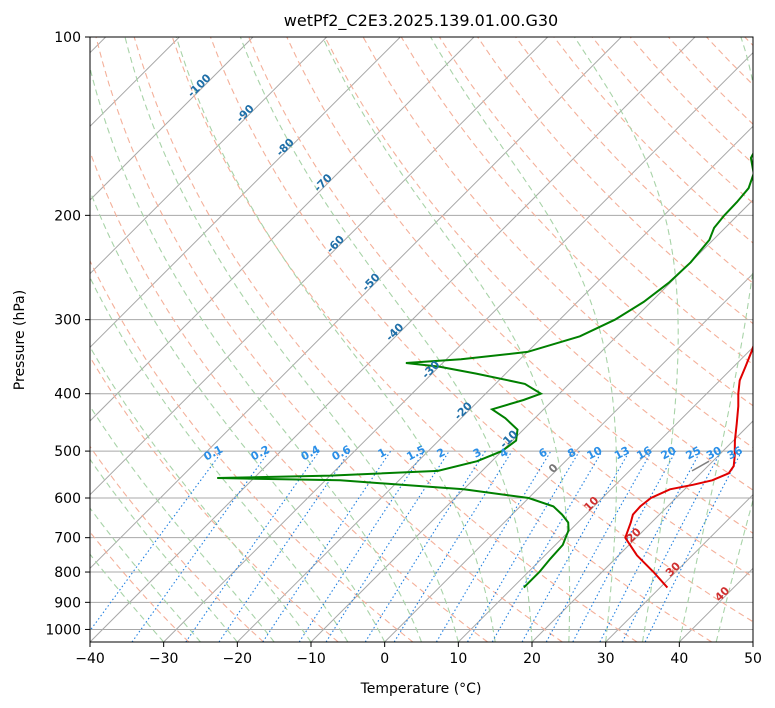  Describe the element at coordinates (421, 689) in the screenshot. I see `x-axis-label: Temperature (°C)` at that location.